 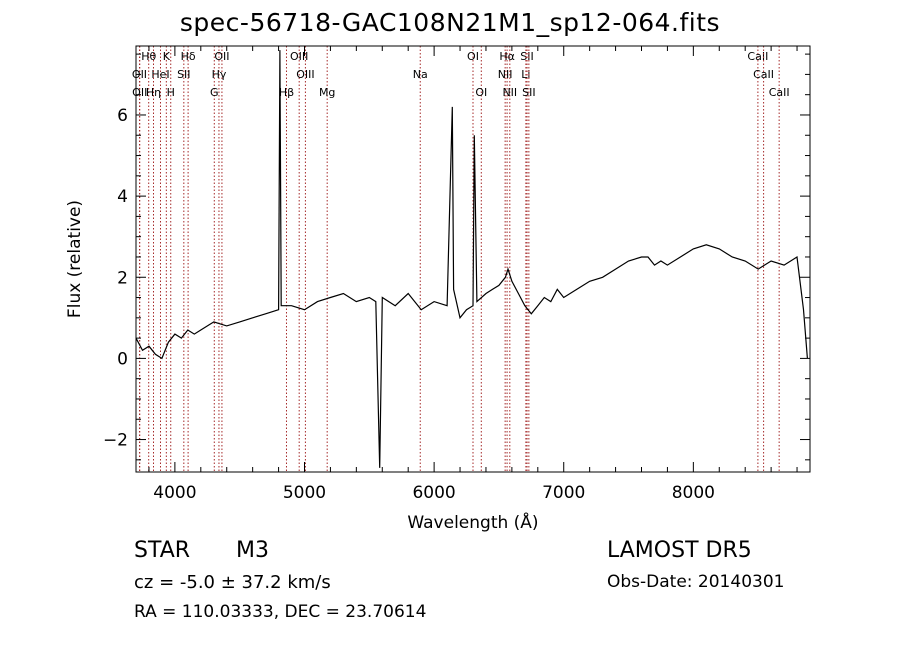 I want to click on y-tick-label: 0, so click(x=122, y=359).